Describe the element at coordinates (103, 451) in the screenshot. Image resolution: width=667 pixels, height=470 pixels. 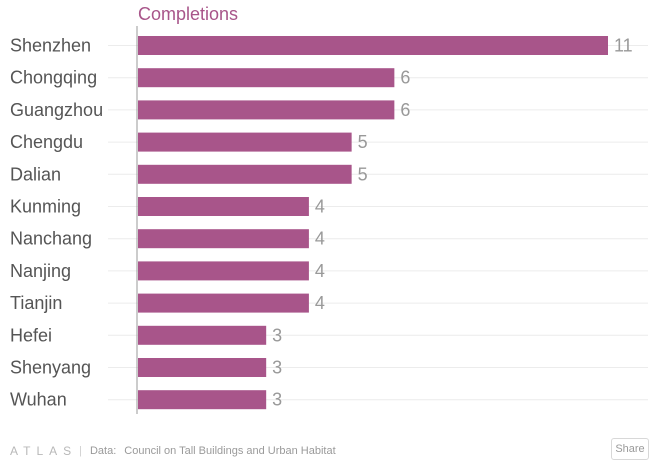
I see `data-label: Data:` at that location.